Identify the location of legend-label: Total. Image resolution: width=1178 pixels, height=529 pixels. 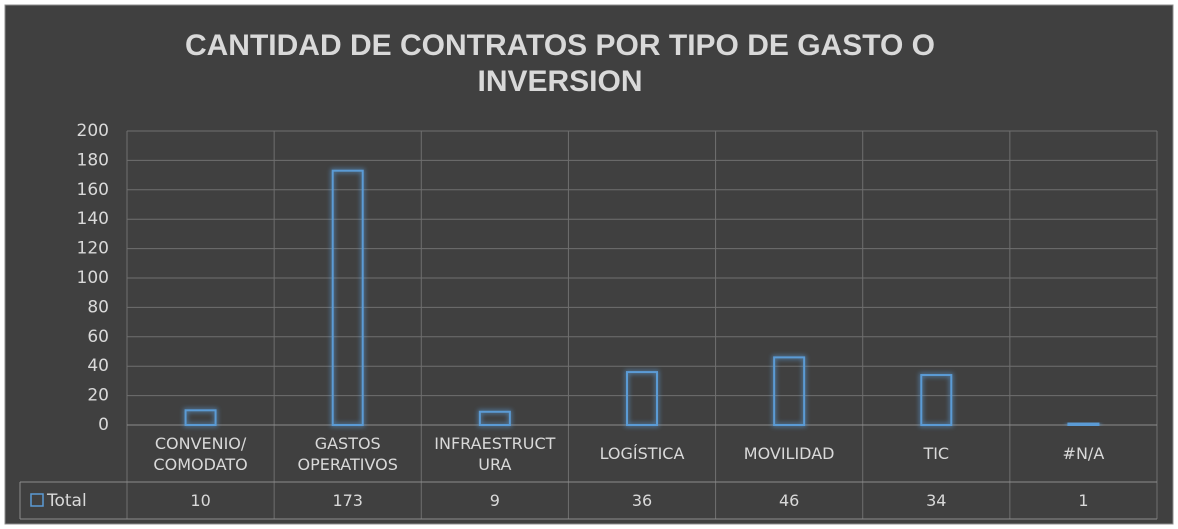
(66, 501).